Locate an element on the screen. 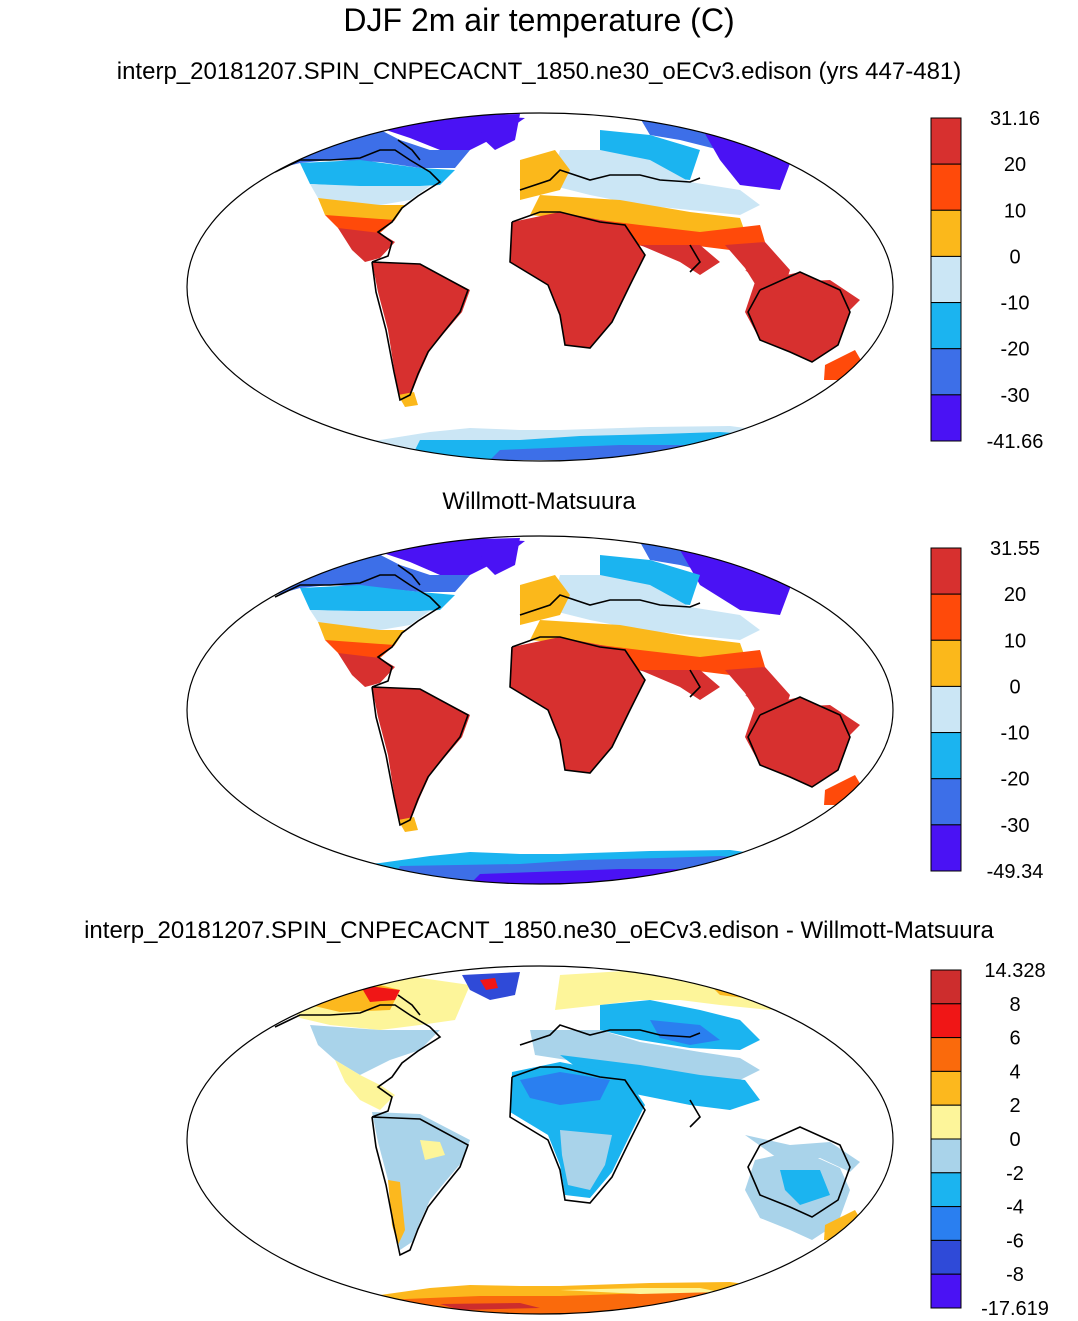 The height and width of the screenshot is (1321, 1078). colorbar-3-tick-label: -4 is located at coordinates (1015, 1208).